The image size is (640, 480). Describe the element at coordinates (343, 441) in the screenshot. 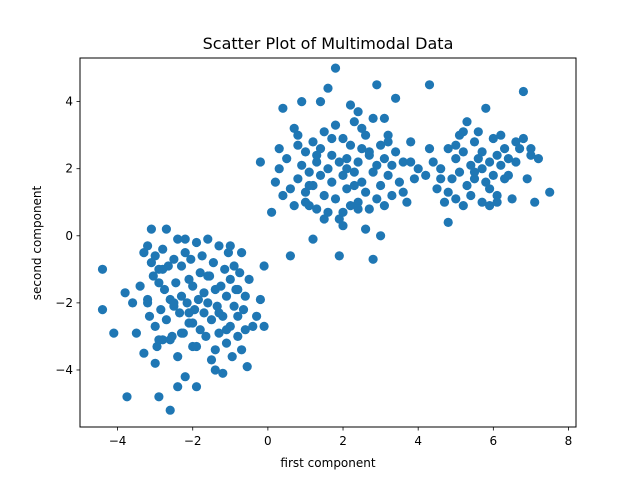

I see `x-tick-label: 2` at that location.